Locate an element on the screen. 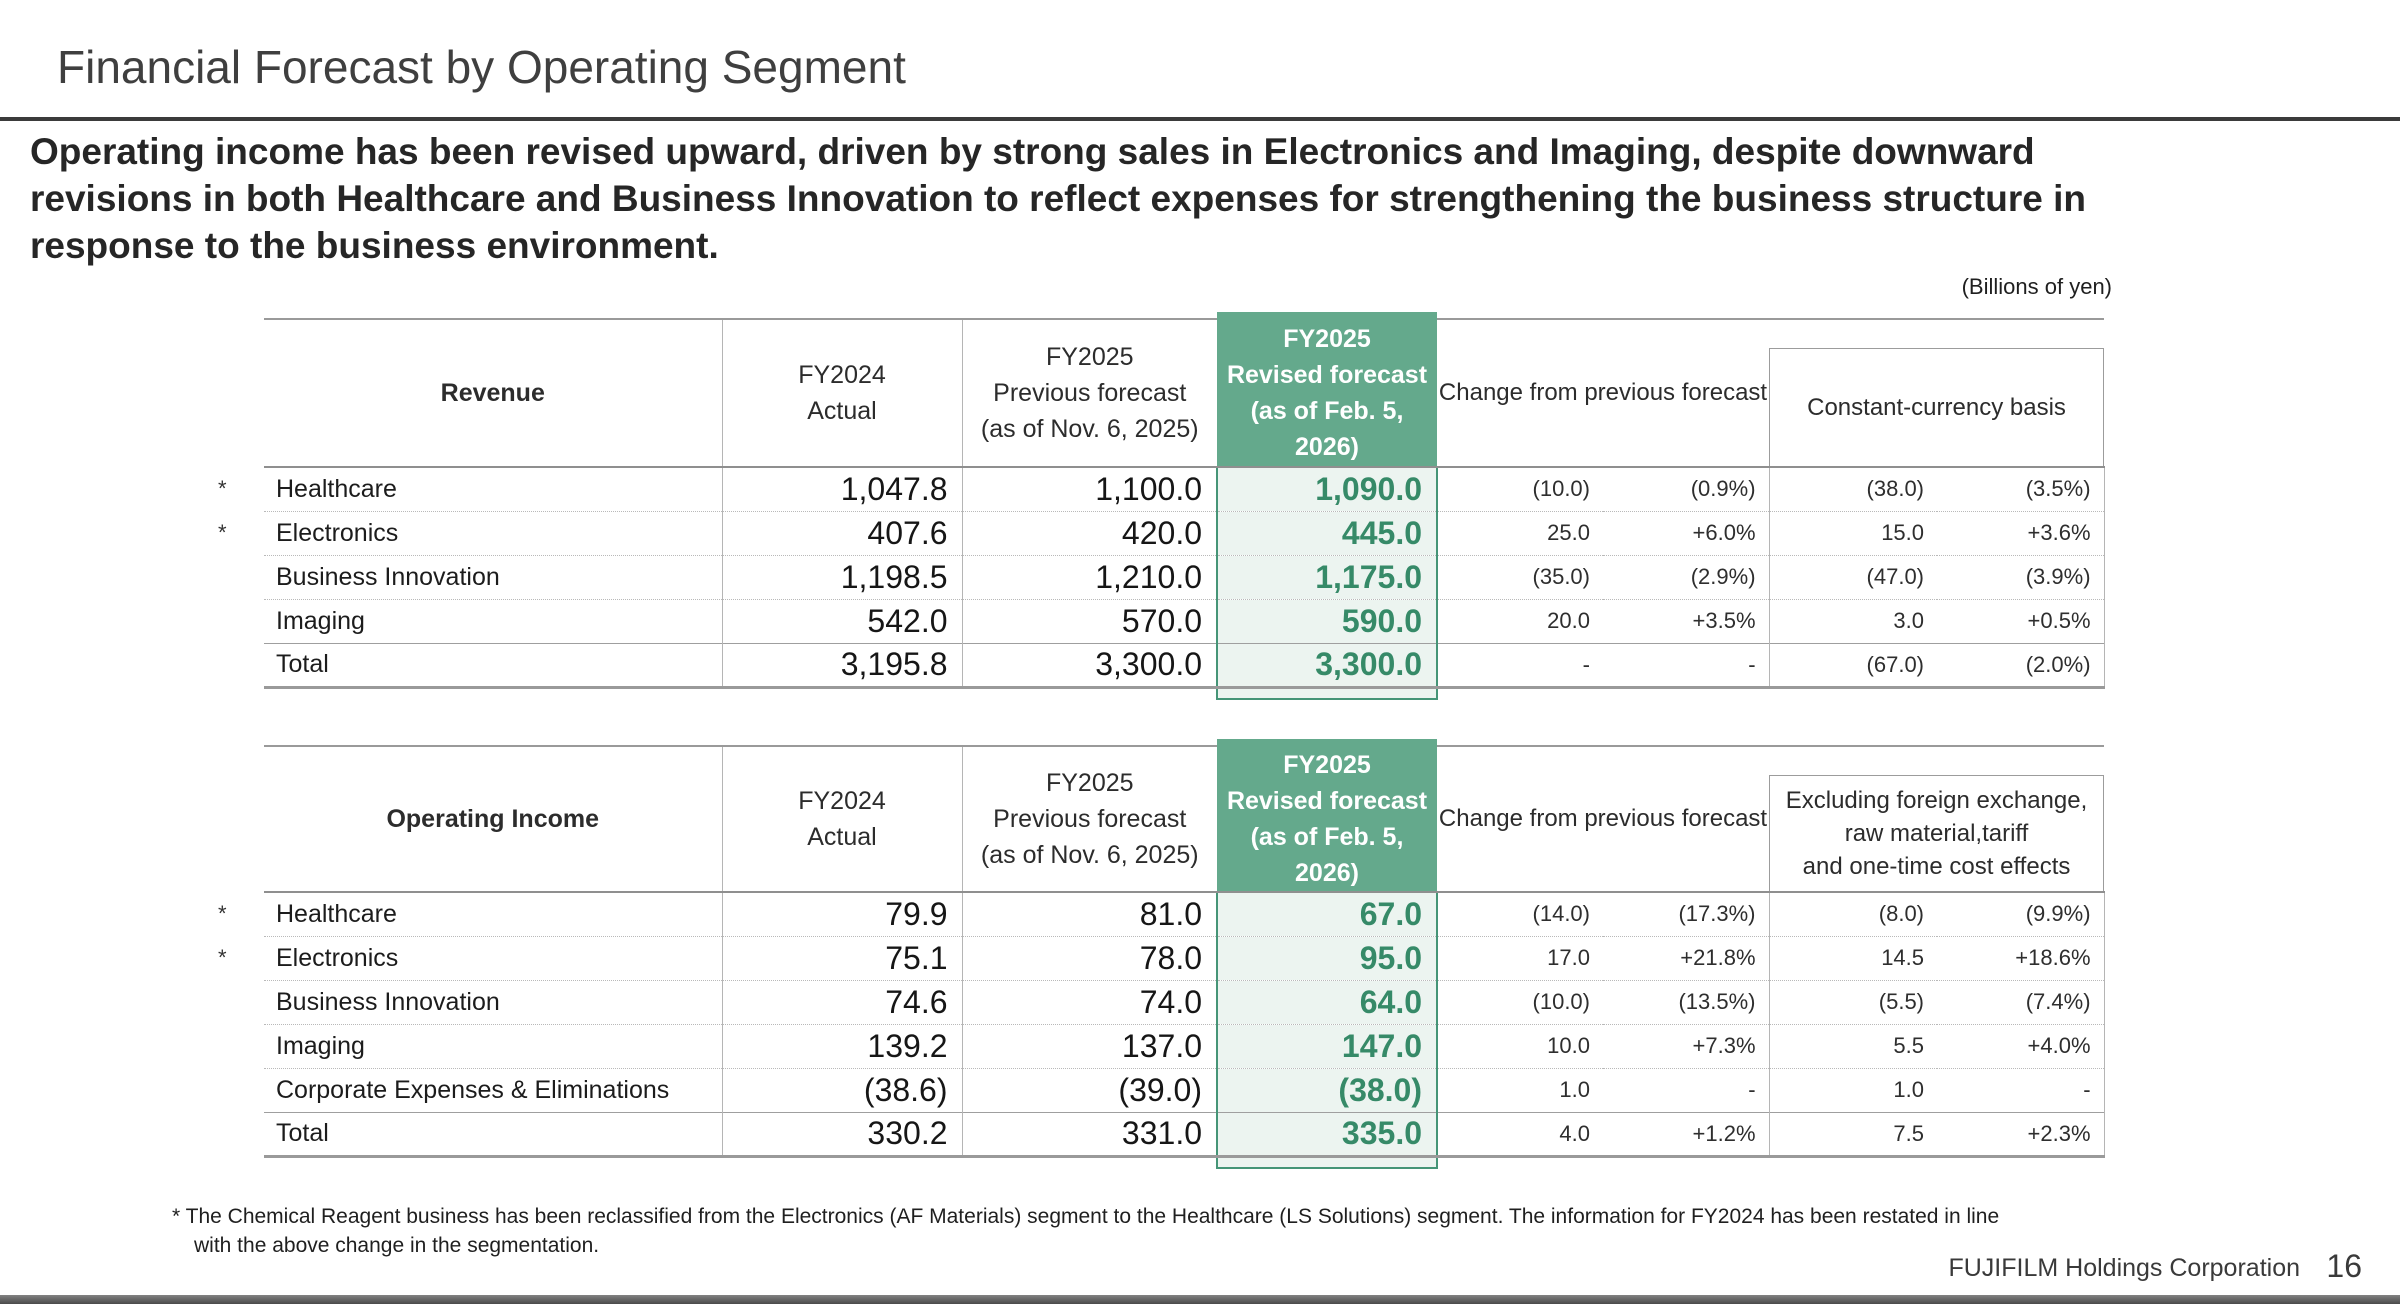 This screenshot has height=1304, width=2400. cell-previous-forecast: 331.0 is located at coordinates (1089, 1134).